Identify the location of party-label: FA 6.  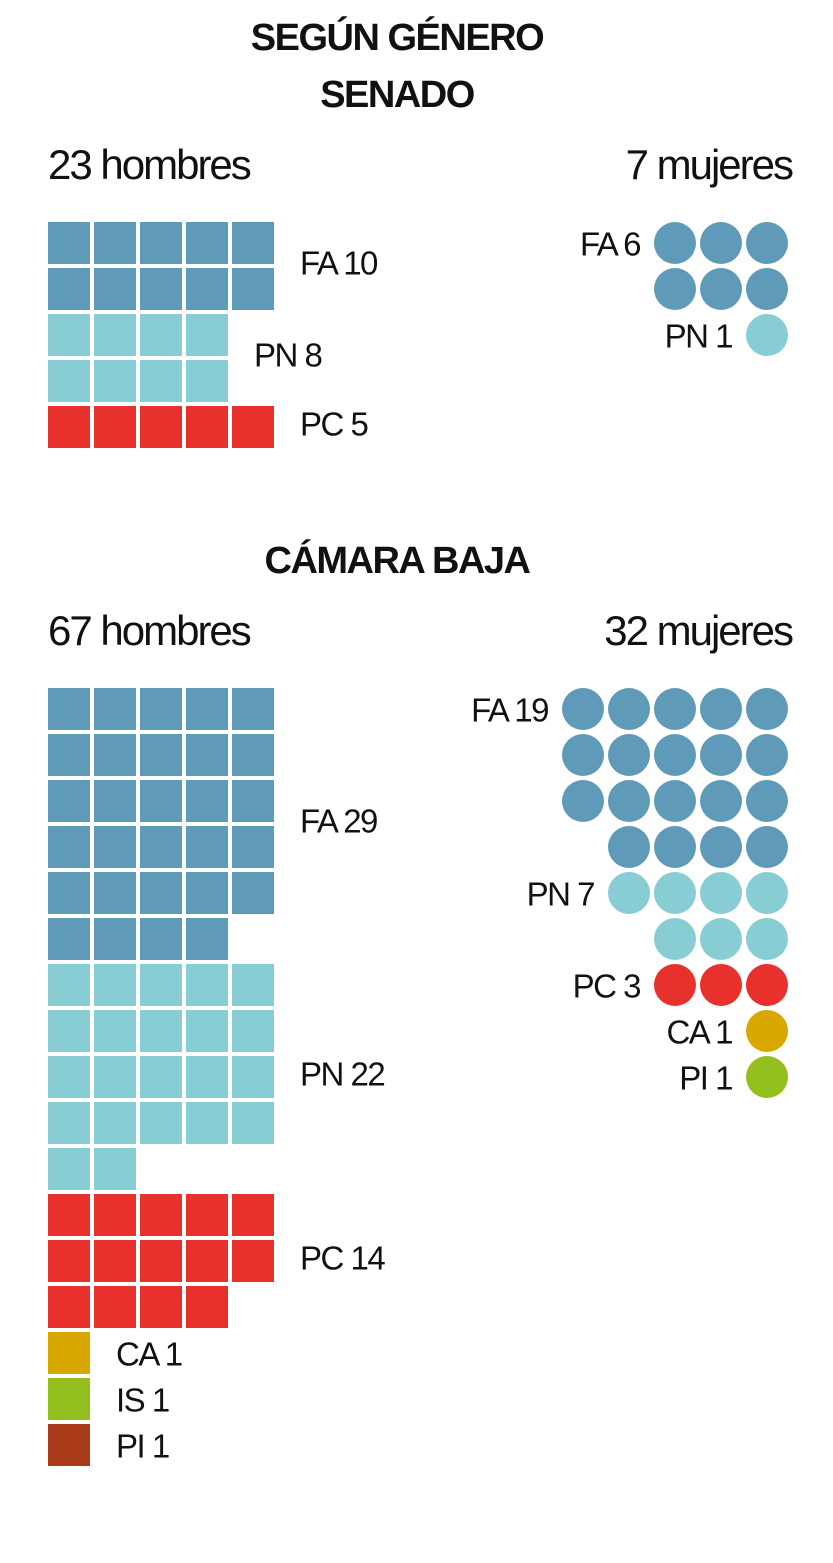
(610, 244).